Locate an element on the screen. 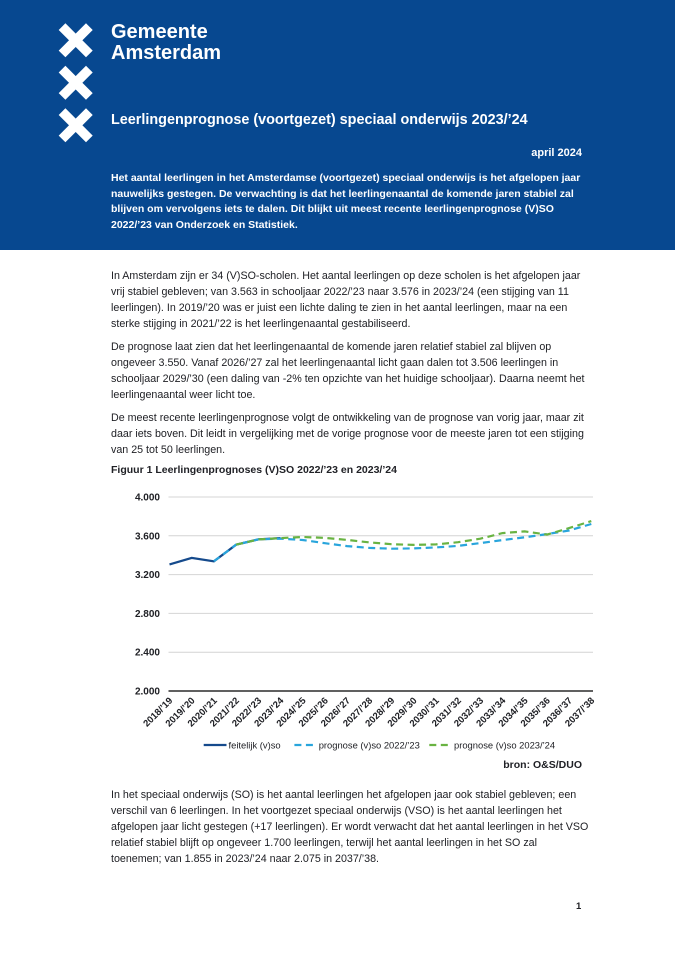 The width and height of the screenshot is (675, 953). svg-text: 2.400 is located at coordinates (147, 653).